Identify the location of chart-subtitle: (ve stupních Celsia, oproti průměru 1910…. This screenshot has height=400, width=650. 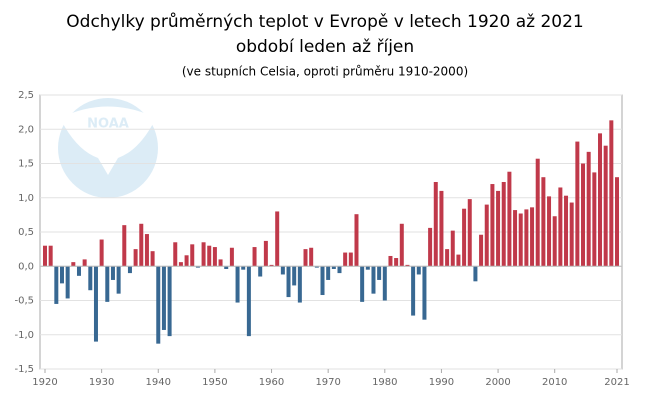
(325, 72).